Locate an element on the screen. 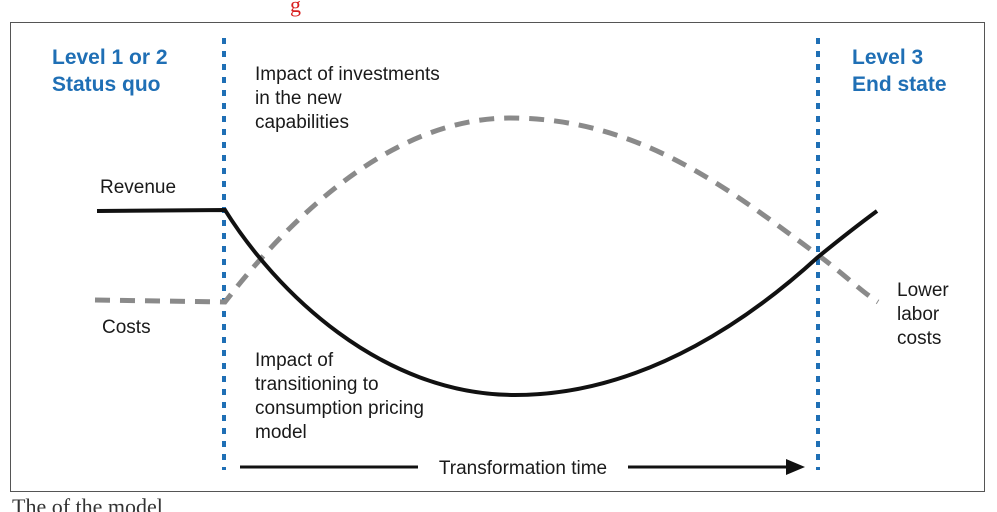  lower-labor-annotation-line-1: Lower is located at coordinates (923, 290).